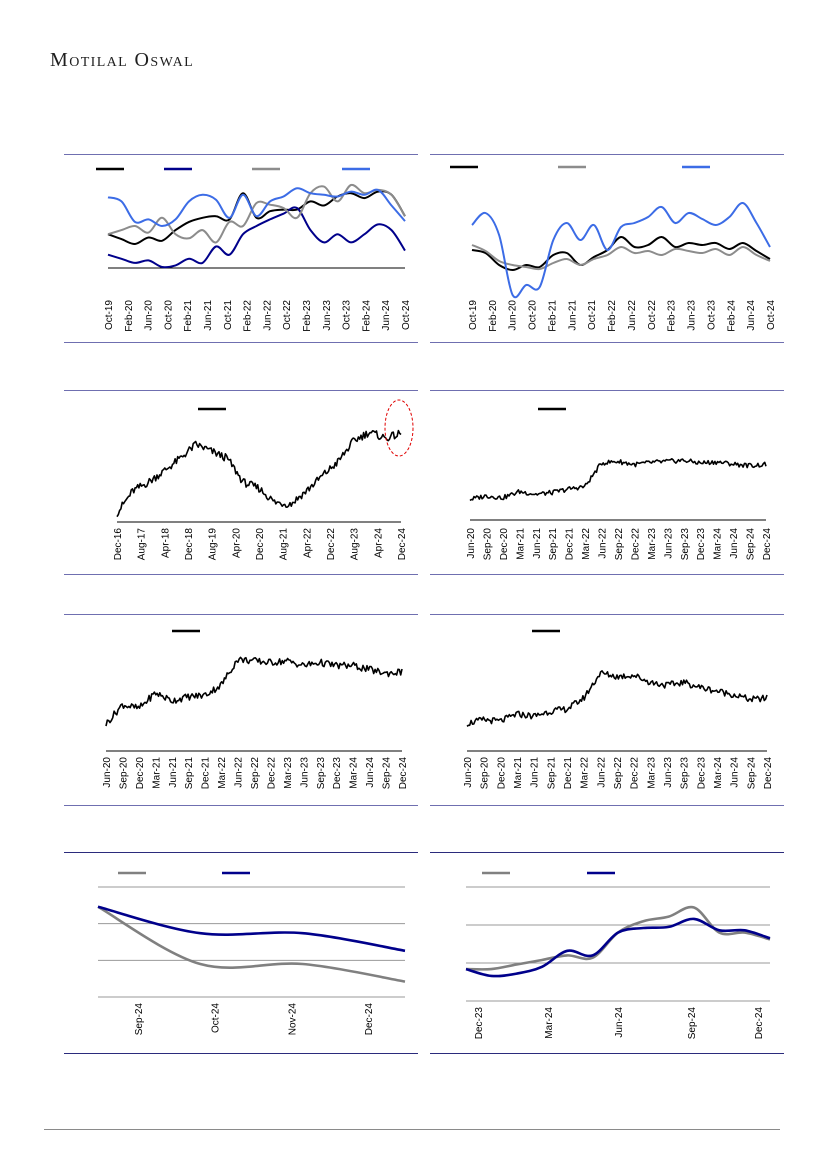  Describe the element at coordinates (533, 315) in the screenshot. I see `x-tick-label: Oct-20` at that location.